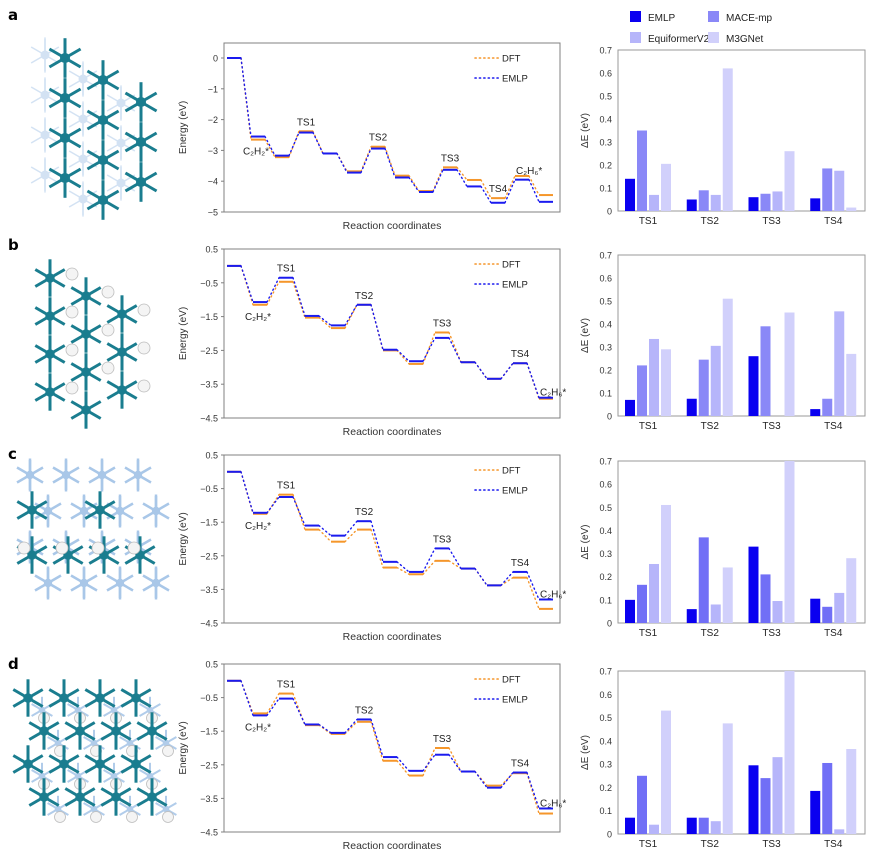 This screenshot has width=882, height=861. What do you see at coordinates (827, 189) in the screenshot?
I see `bar-macemp-ts4` at bounding box center [827, 189].